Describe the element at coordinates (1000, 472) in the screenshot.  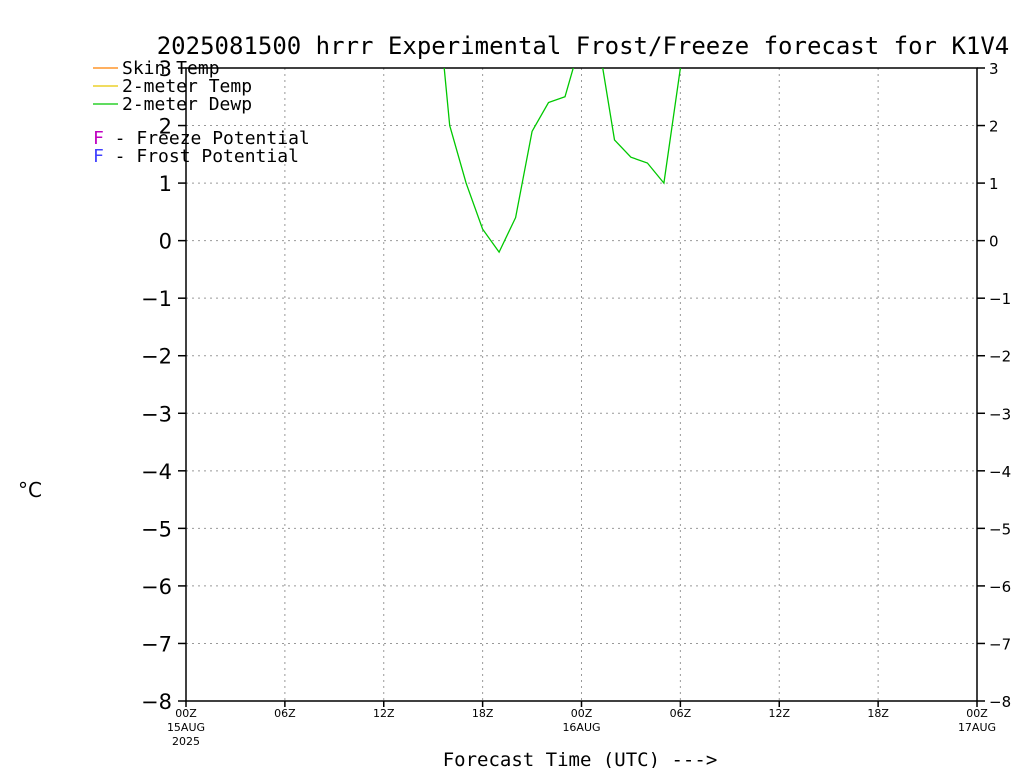
I see `y-tick-label-right: −4` at that location.